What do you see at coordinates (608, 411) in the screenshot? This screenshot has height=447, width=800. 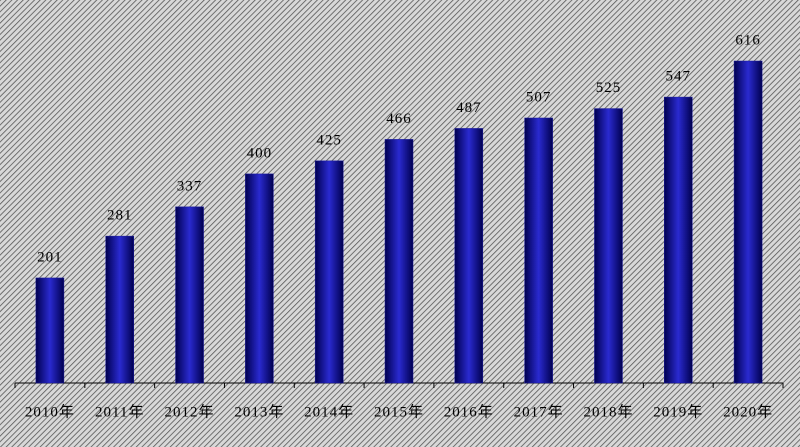 I see `x-tick-label: 2018年` at bounding box center [608, 411].